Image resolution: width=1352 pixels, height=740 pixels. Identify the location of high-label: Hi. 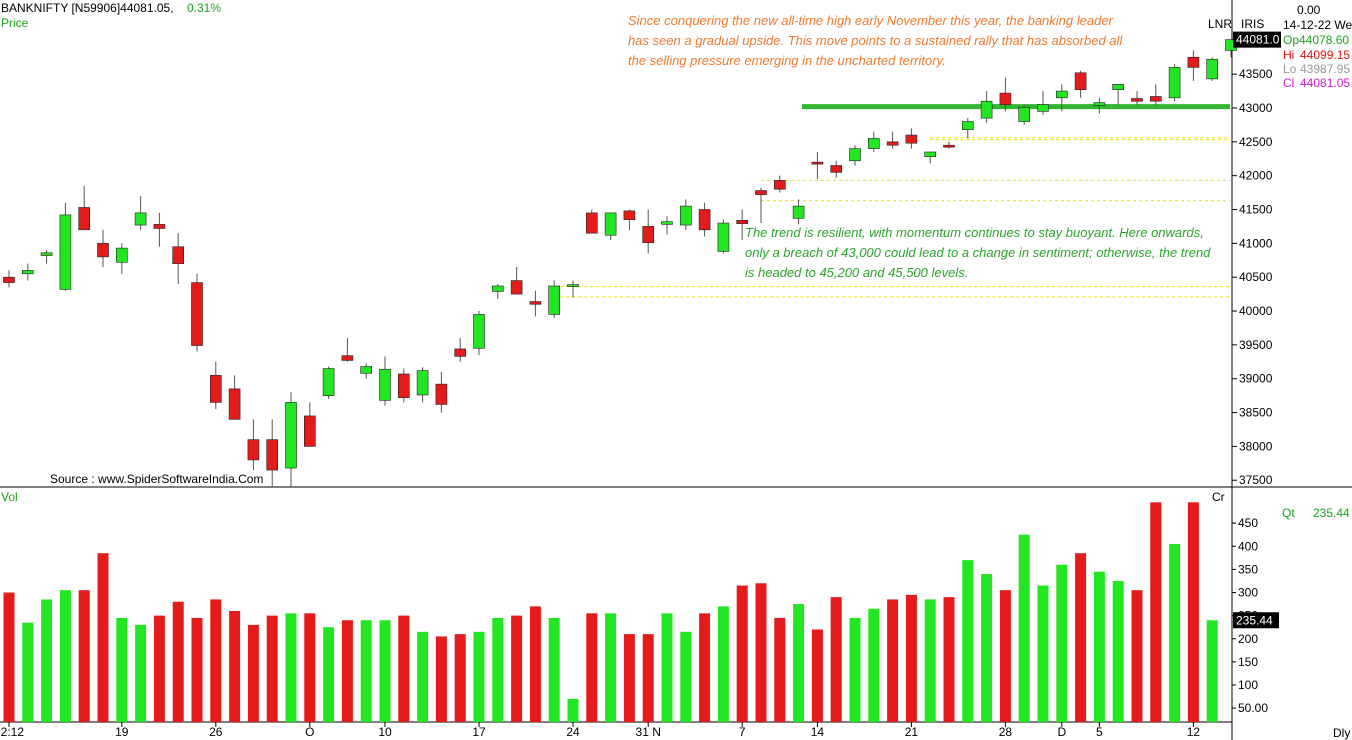
(1289, 55).